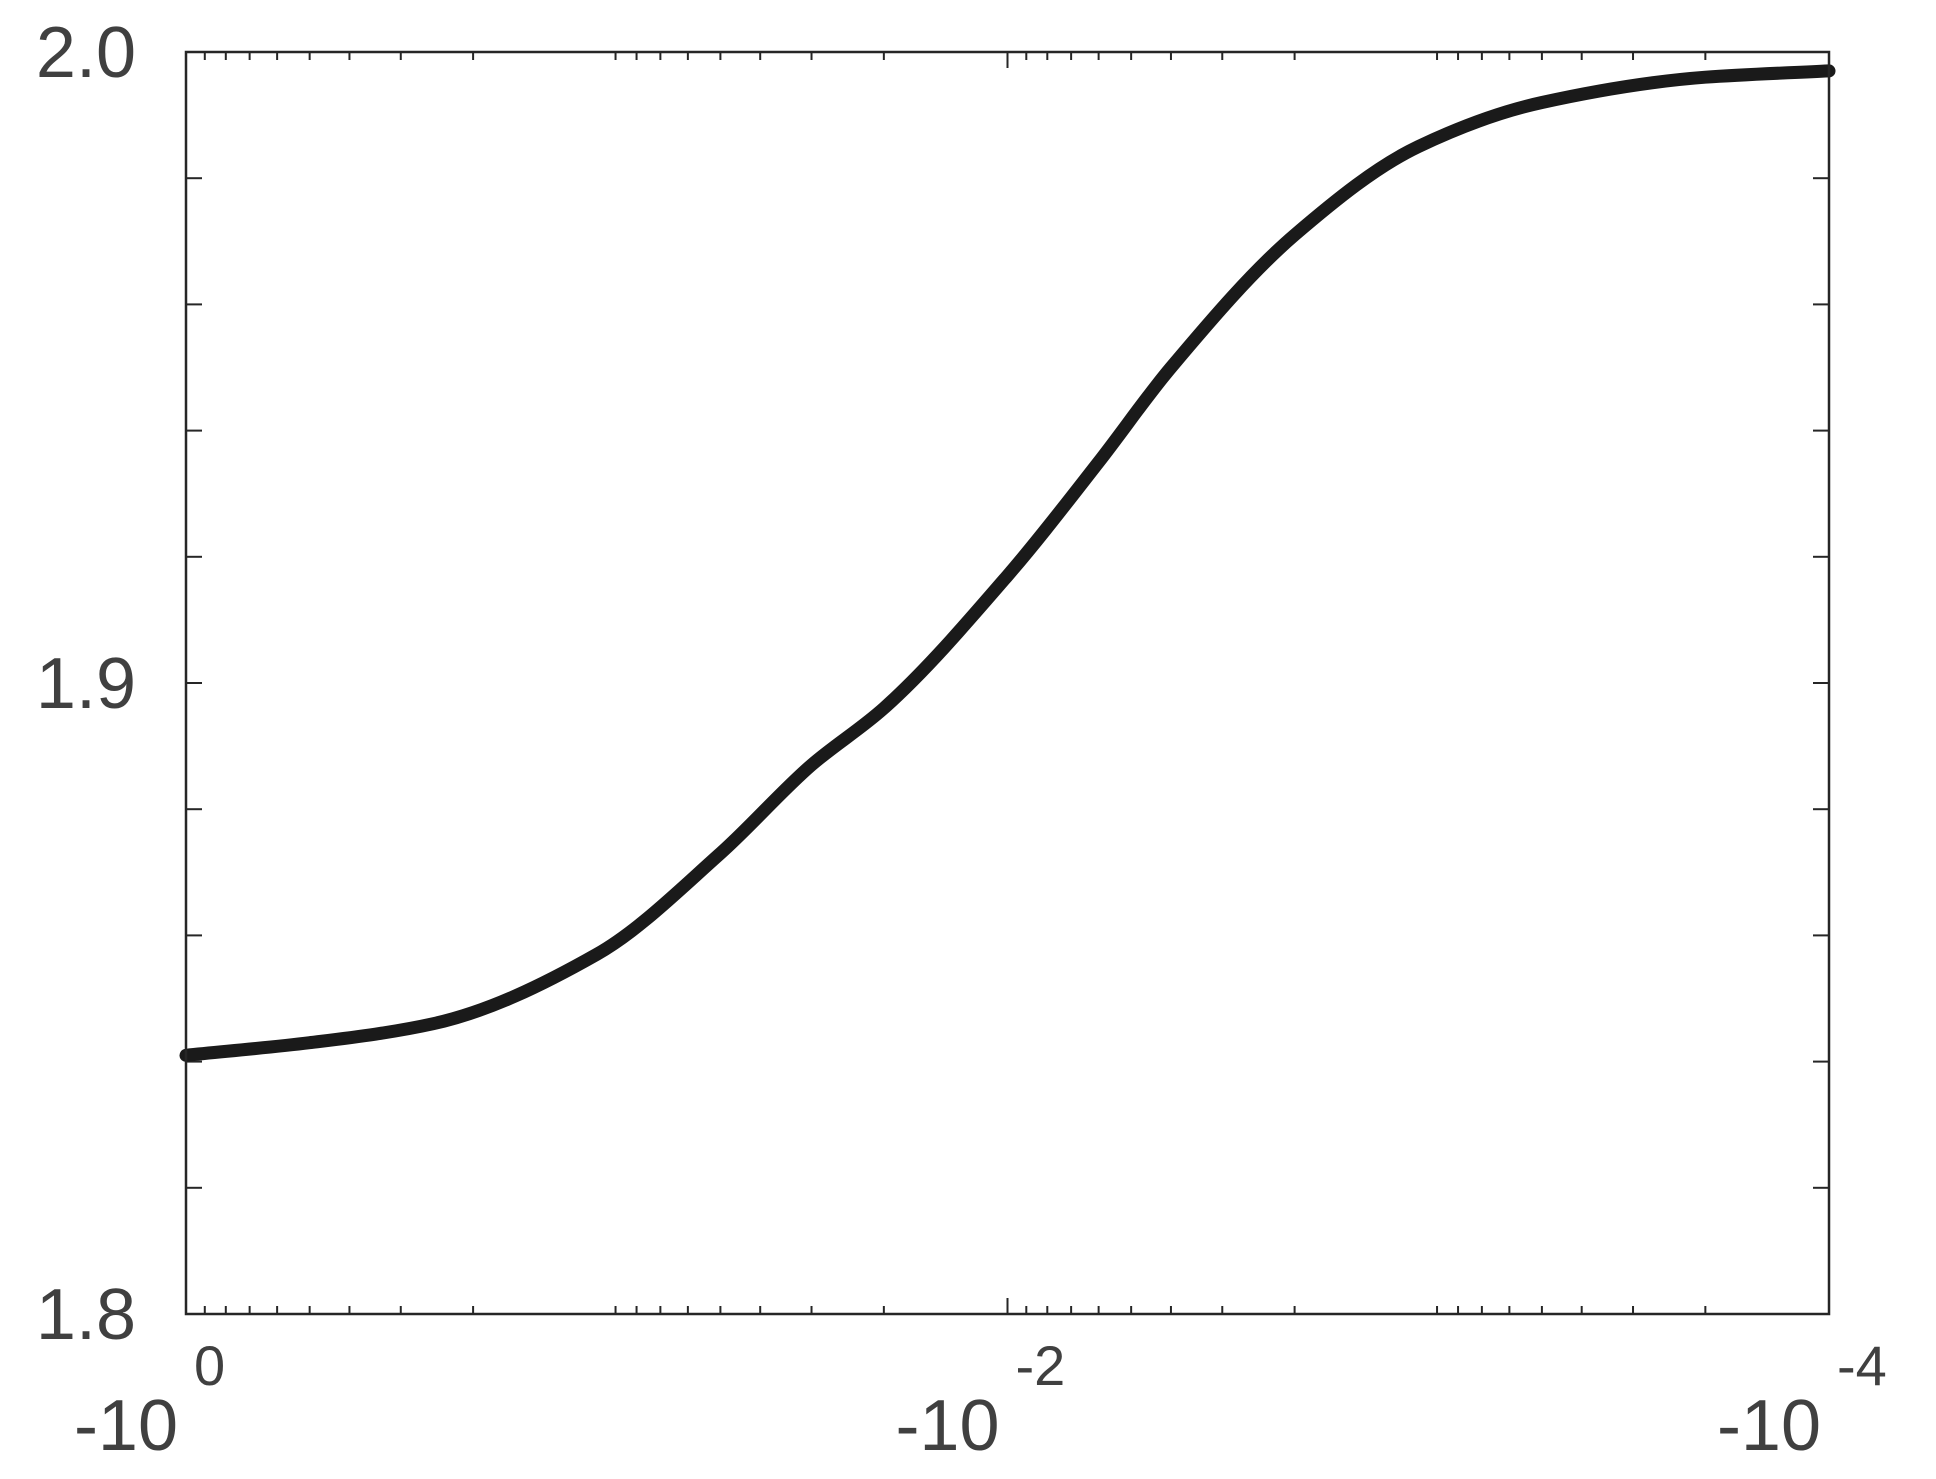 This screenshot has width=1936, height=1479. What do you see at coordinates (1862, 1365) in the screenshot?
I see `x-tick-exponent: -4` at bounding box center [1862, 1365].